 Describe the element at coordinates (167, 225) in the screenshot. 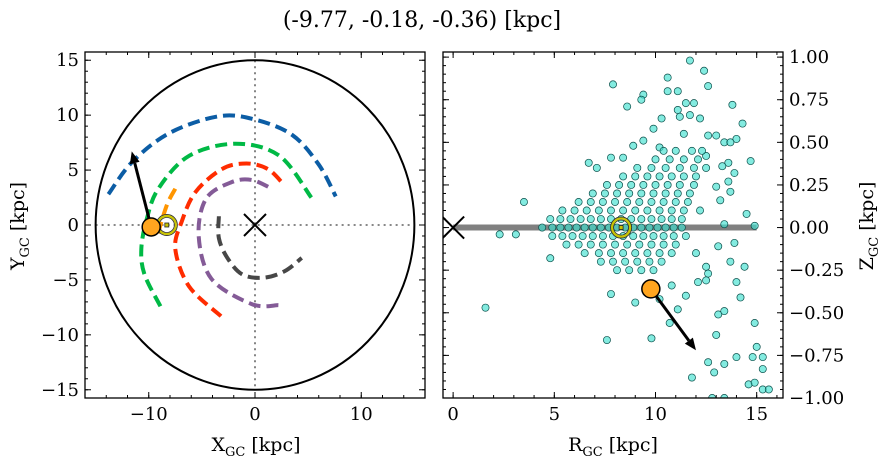

I see `target-center-square` at that location.